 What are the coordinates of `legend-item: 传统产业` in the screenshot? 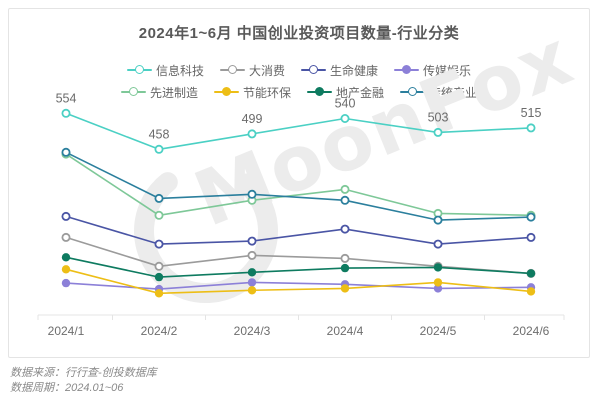 It's located at (438, 92).